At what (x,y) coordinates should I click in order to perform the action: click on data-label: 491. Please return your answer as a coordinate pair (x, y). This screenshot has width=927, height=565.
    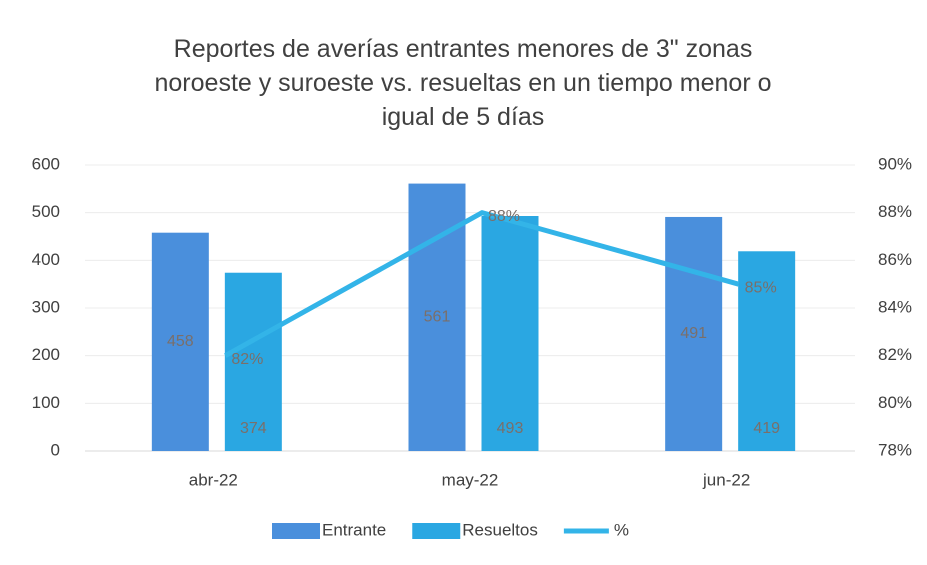
    Looking at the image, I should click on (693, 333).